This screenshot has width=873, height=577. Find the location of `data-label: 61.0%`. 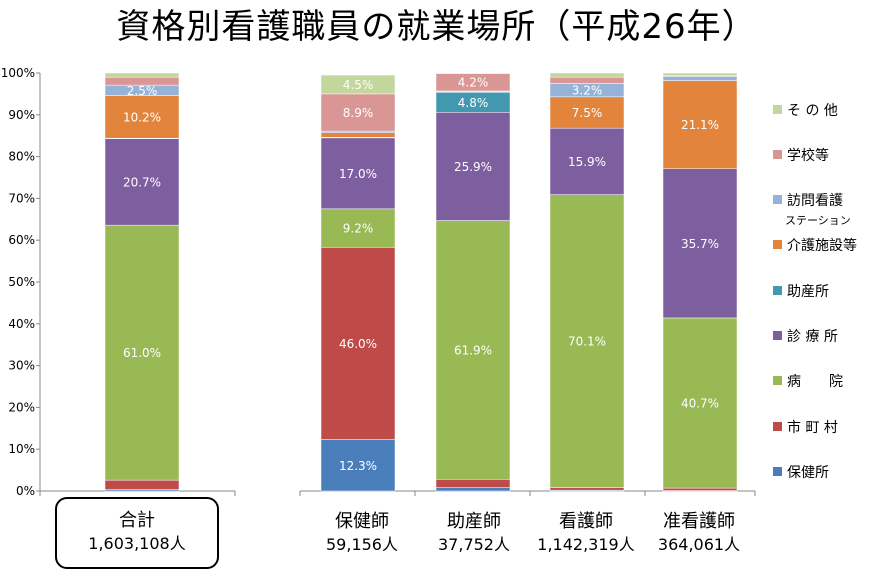

data-label: 61.0% is located at coordinates (142, 353).